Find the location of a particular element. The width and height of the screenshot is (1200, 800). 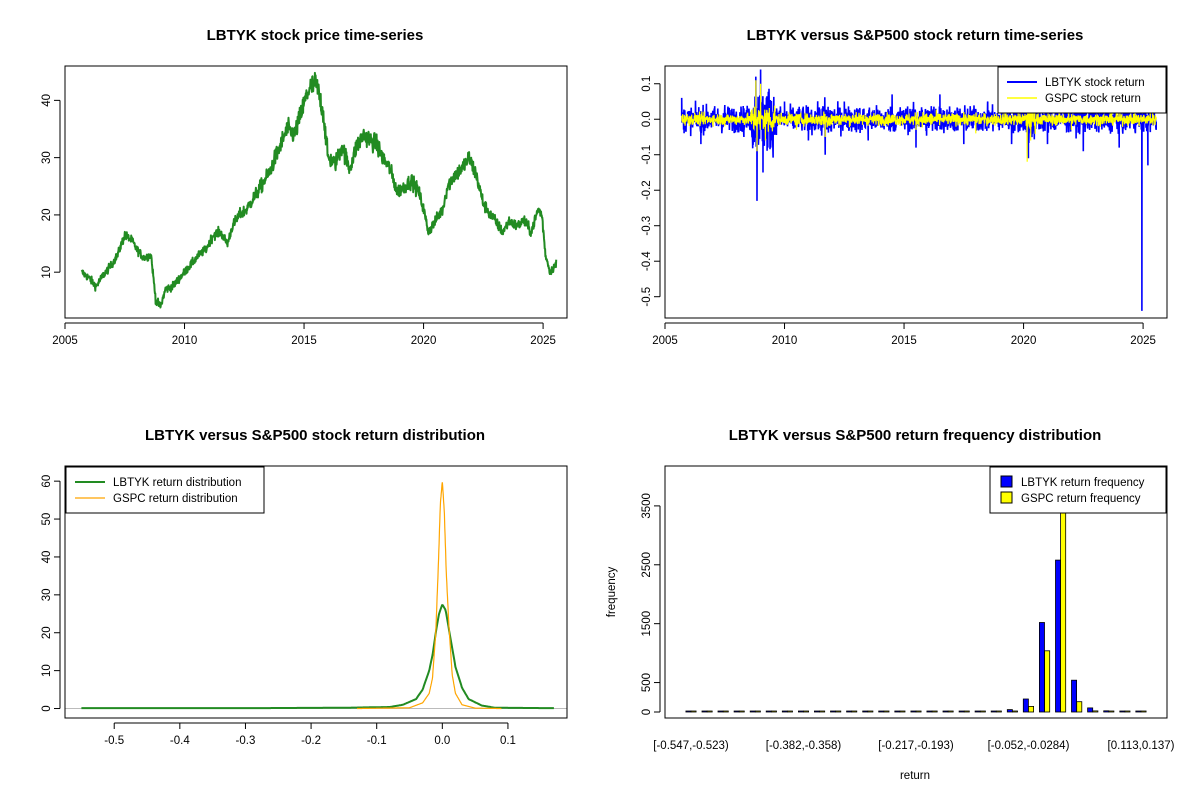

x-tick-label: -0.3 is located at coordinates (246, 741).